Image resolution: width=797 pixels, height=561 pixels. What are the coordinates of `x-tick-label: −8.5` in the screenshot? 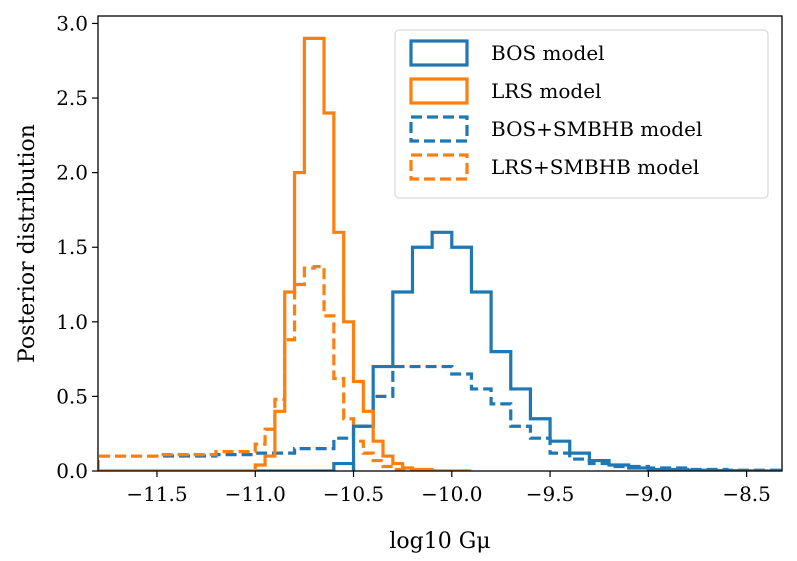 It's located at (746, 494).